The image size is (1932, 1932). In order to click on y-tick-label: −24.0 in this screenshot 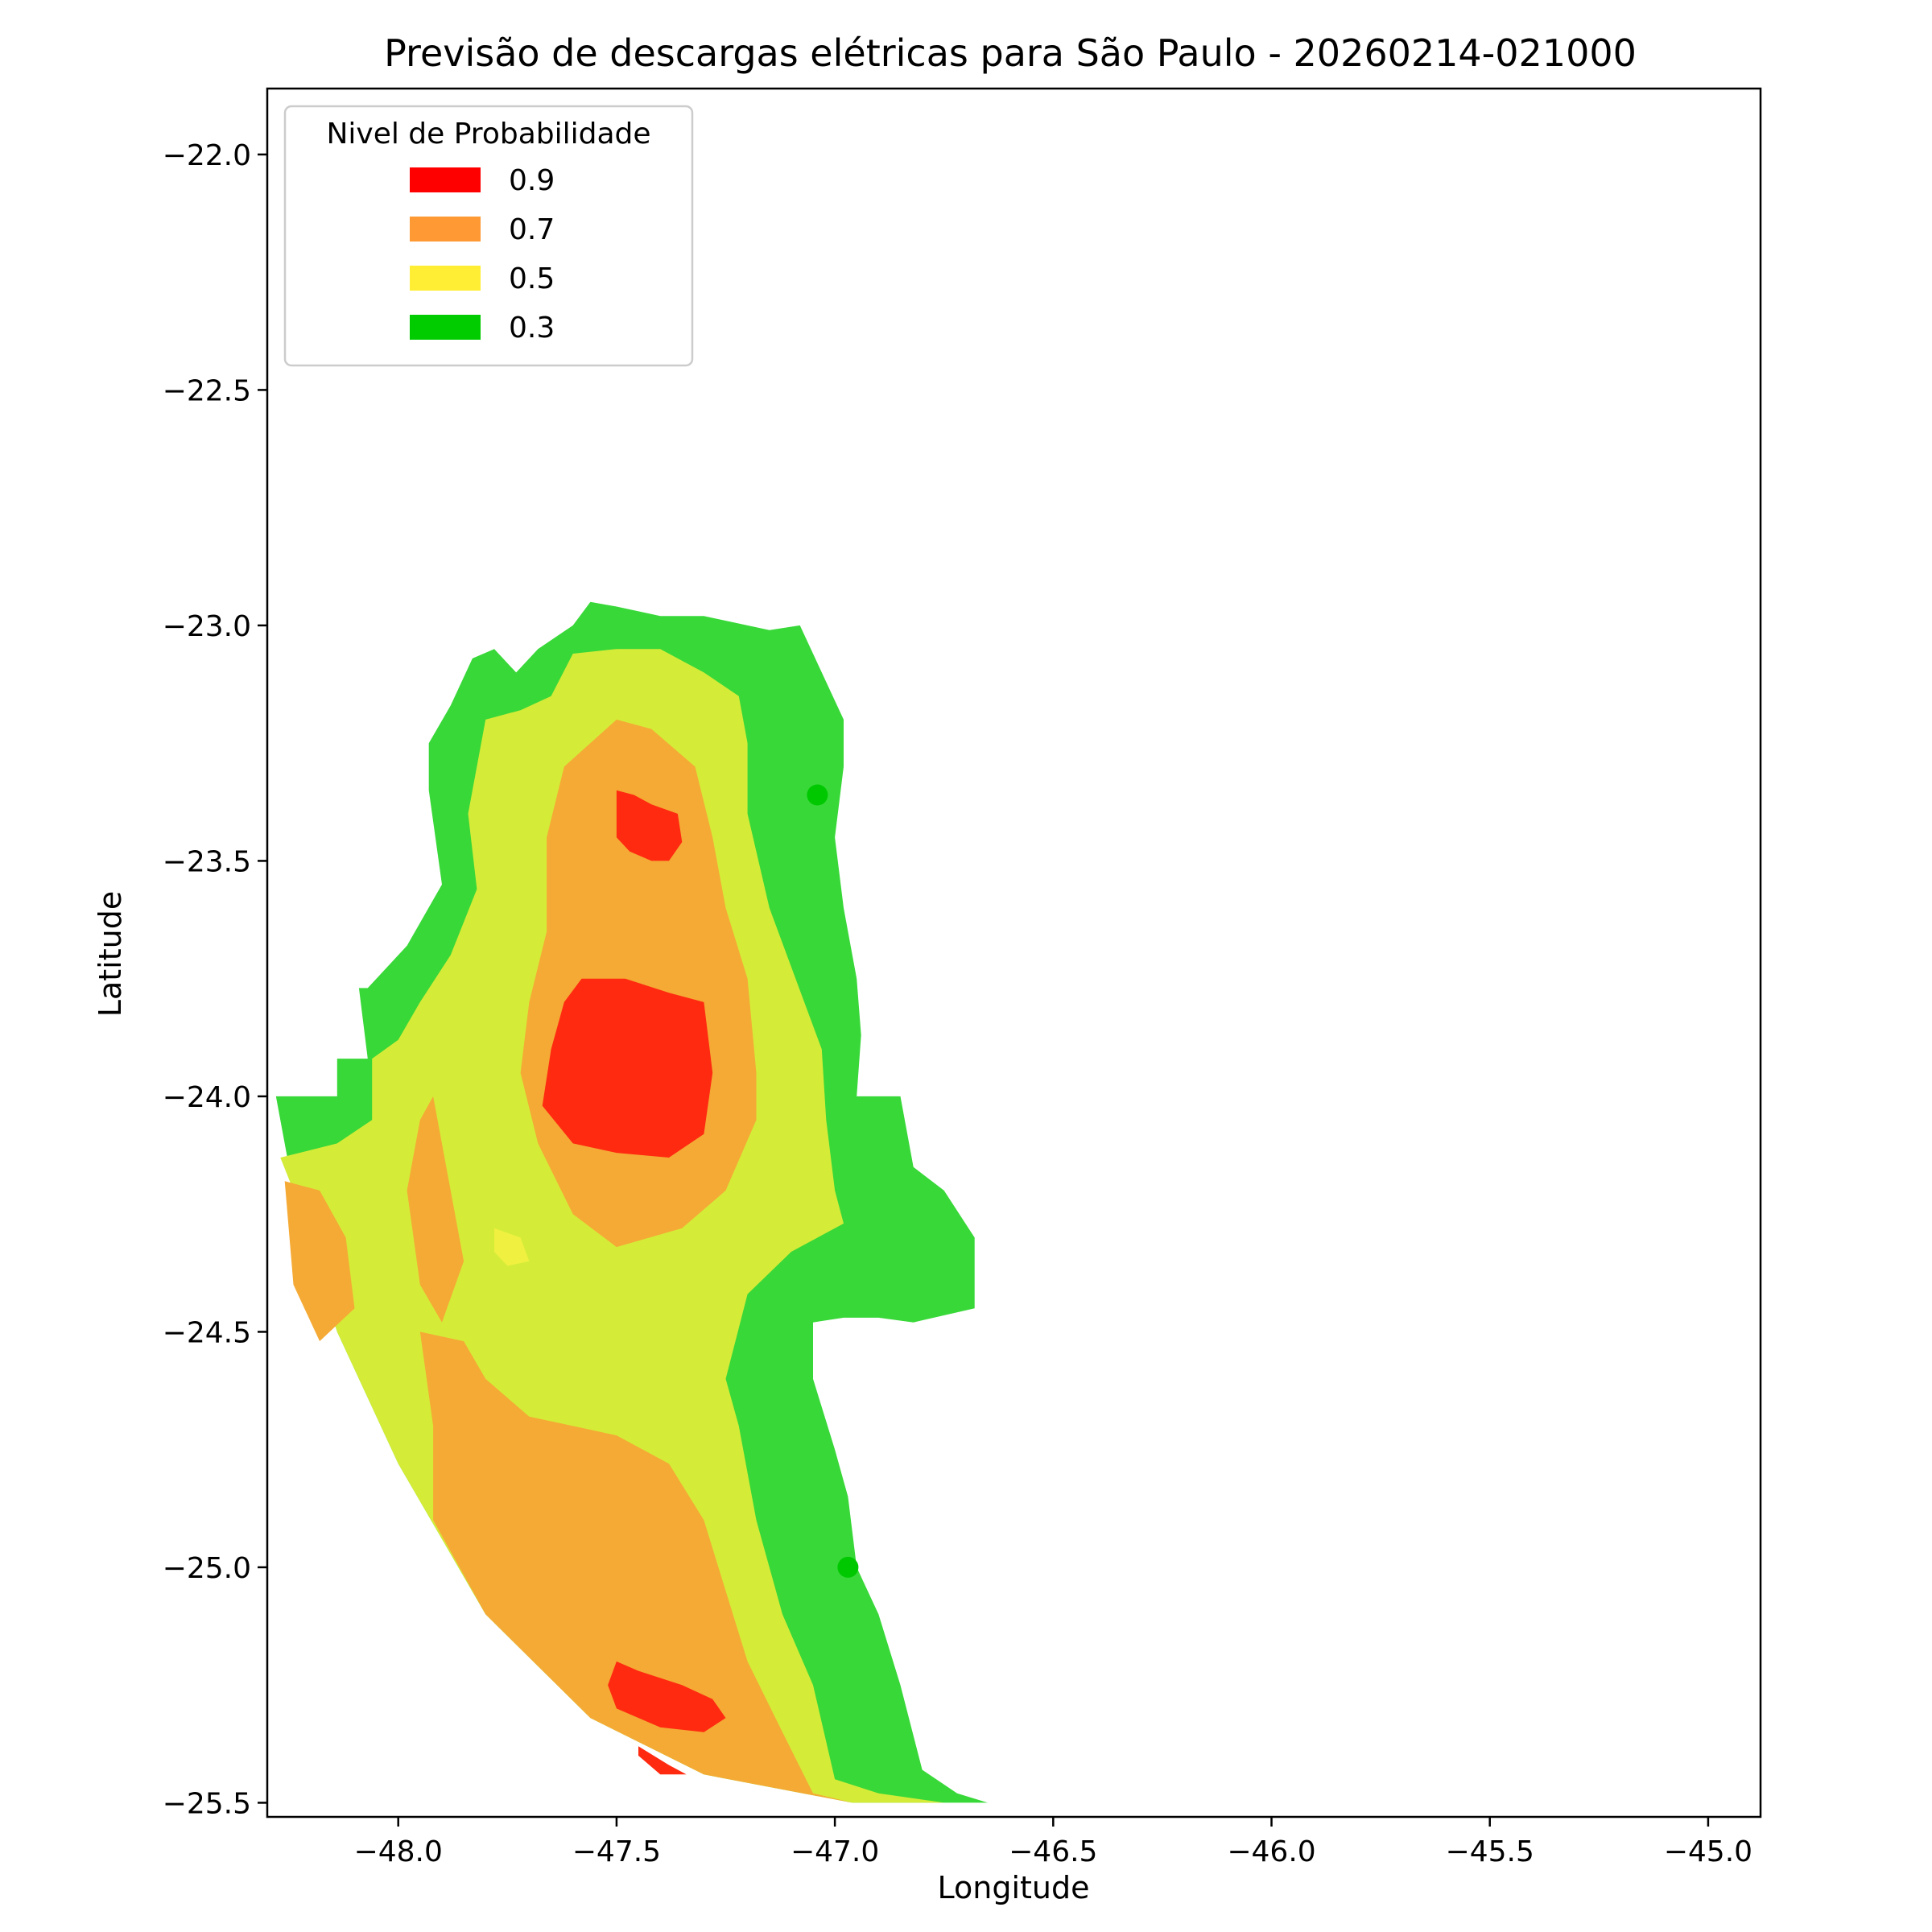, I will do `click(207, 1097)`.